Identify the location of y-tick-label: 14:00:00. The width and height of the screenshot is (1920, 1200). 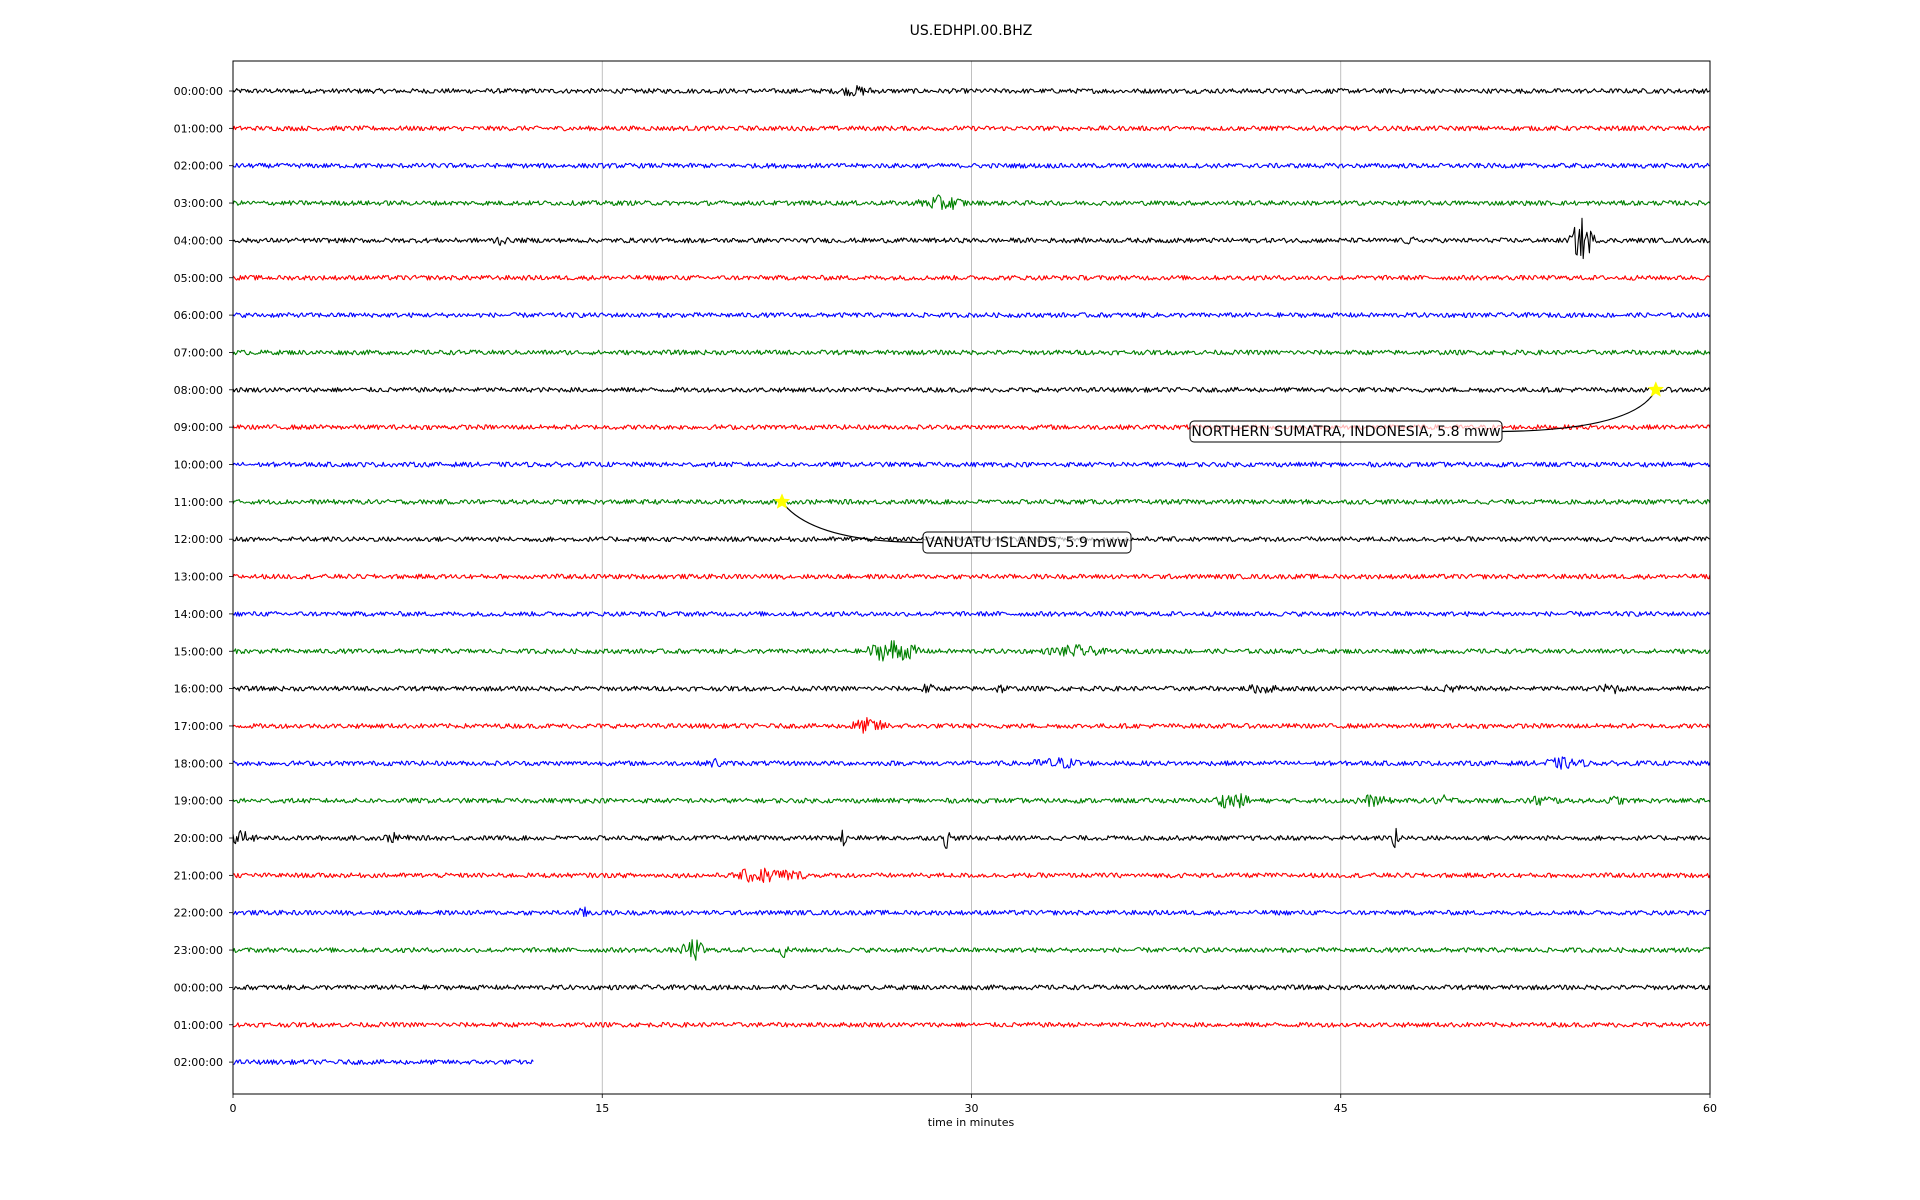
(198, 614).